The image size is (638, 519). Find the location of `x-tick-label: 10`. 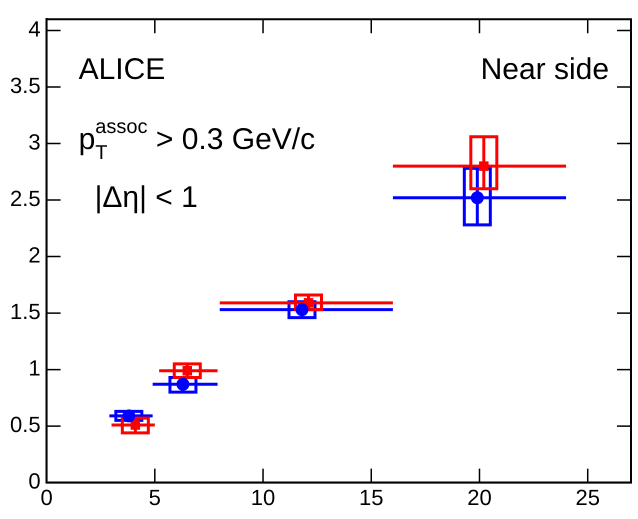

x-tick-label: 10 is located at coordinates (263, 497).